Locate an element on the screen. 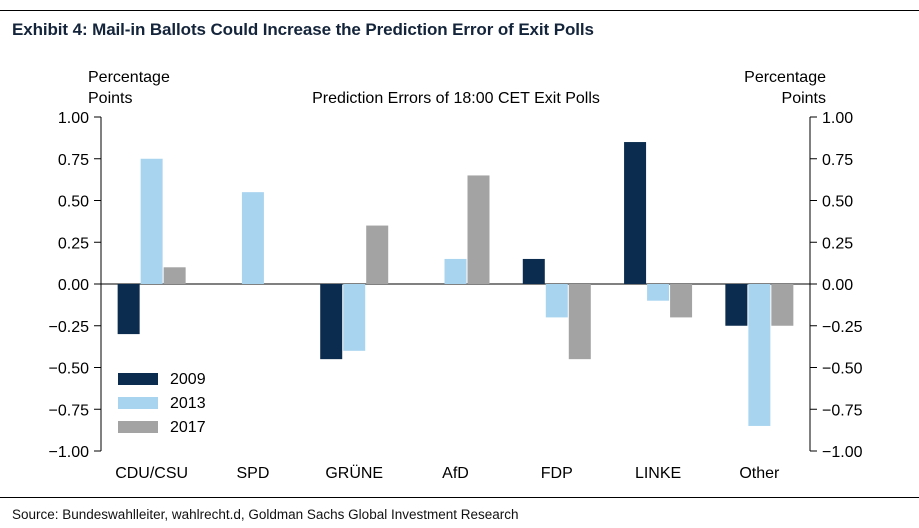  bar-2017-other is located at coordinates (782, 305).